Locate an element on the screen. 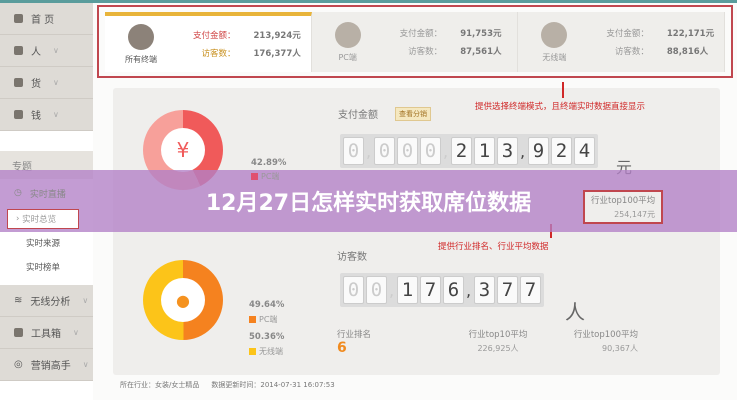 Image resolution: width=737 pixels, height=400 pixels. annotation-industry: 提供行业排名、行业平均数据 is located at coordinates (493, 247).